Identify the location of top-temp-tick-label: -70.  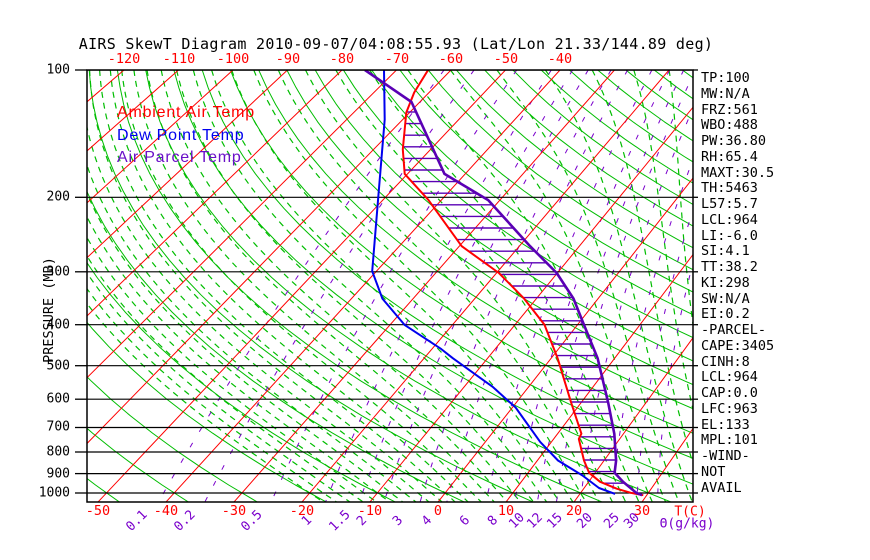
(397, 59).